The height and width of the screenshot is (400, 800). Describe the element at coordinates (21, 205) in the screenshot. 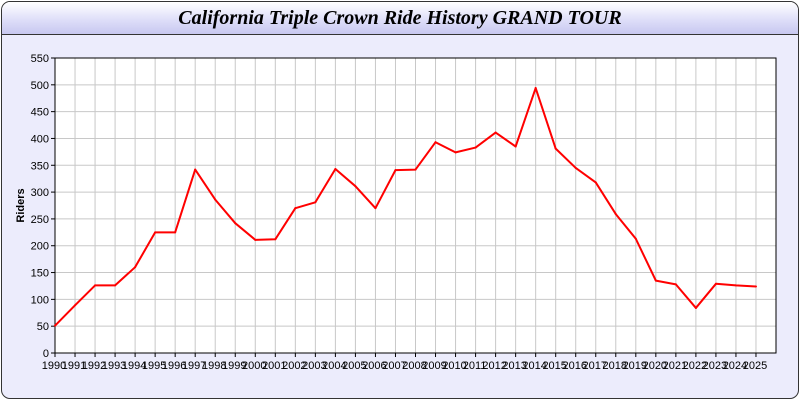

I see `y-axis-label: Riders` at that location.